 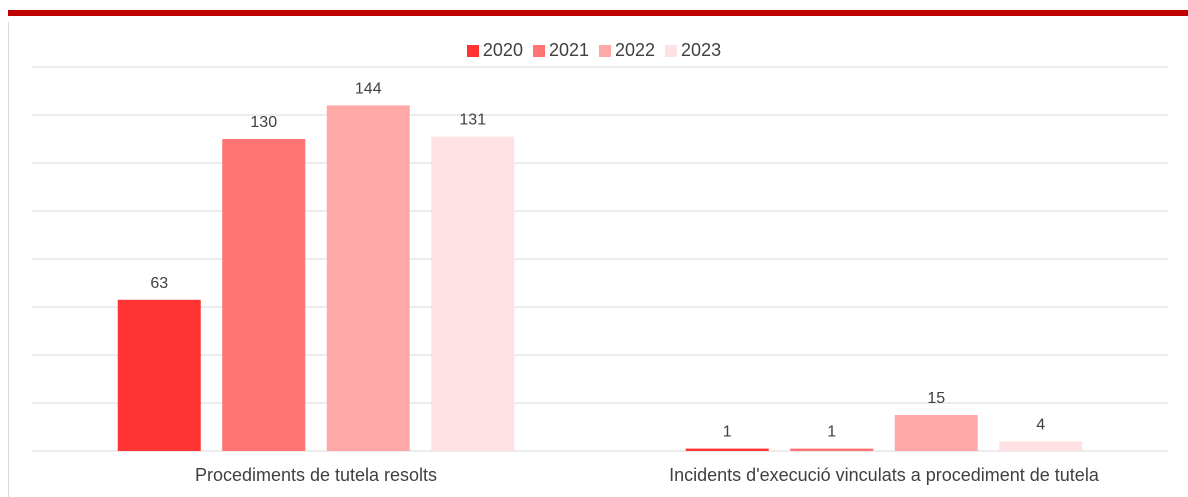 I want to click on legend-item-2021: 2021, so click(x=560, y=50).